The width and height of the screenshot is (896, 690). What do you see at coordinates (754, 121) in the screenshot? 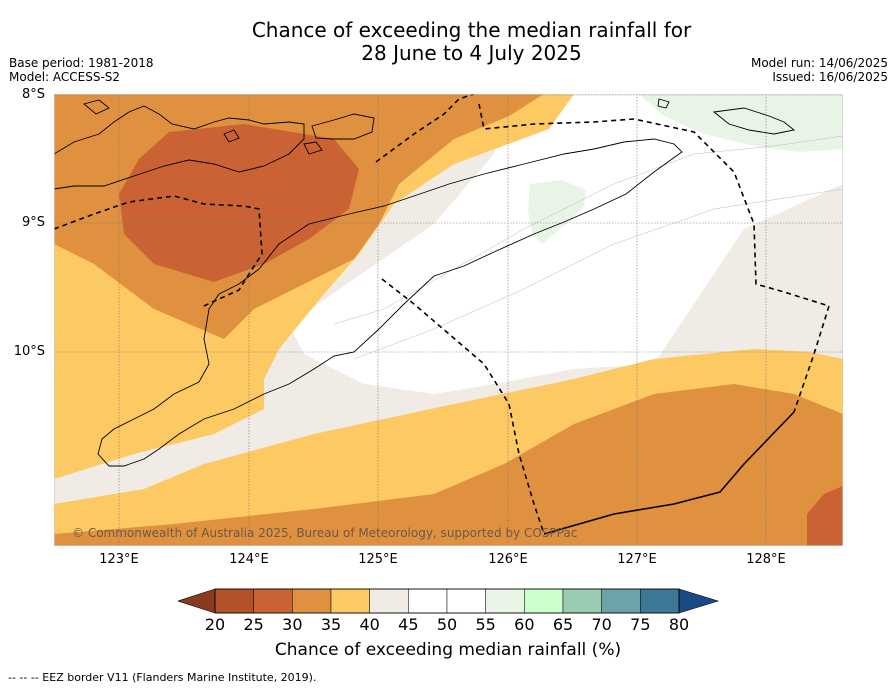
I see `coastline-babar` at bounding box center [754, 121].